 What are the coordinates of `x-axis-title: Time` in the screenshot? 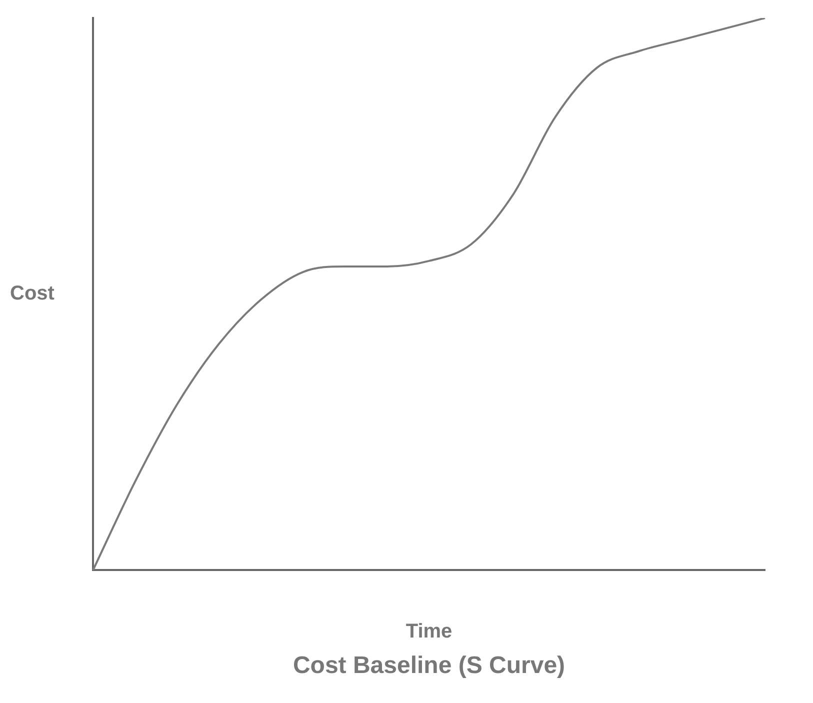 It's located at (429, 631).